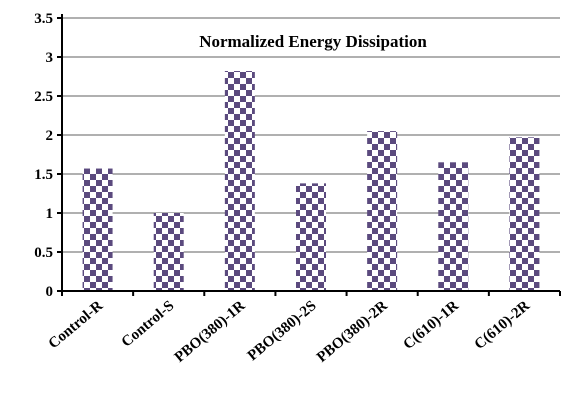 The width and height of the screenshot is (569, 404). I want to click on x-category-label: PBO(380)-1R, so click(210, 332).